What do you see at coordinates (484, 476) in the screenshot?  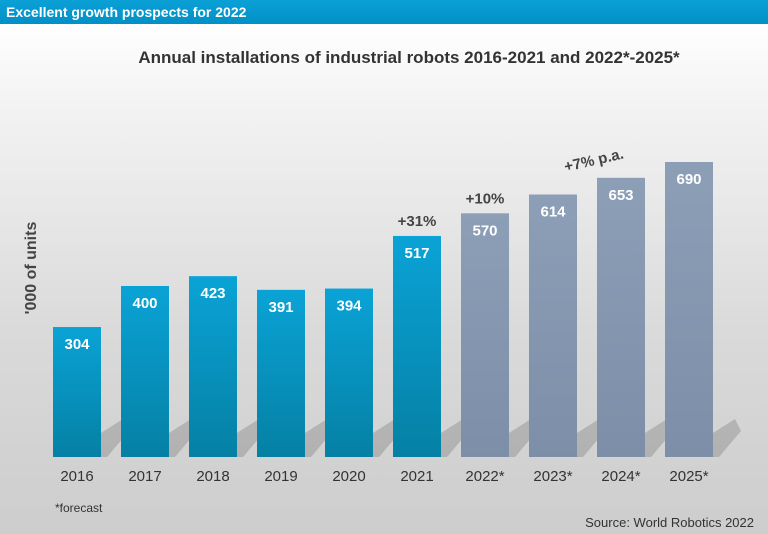 I see `x-tick-label: 2022*` at bounding box center [484, 476].